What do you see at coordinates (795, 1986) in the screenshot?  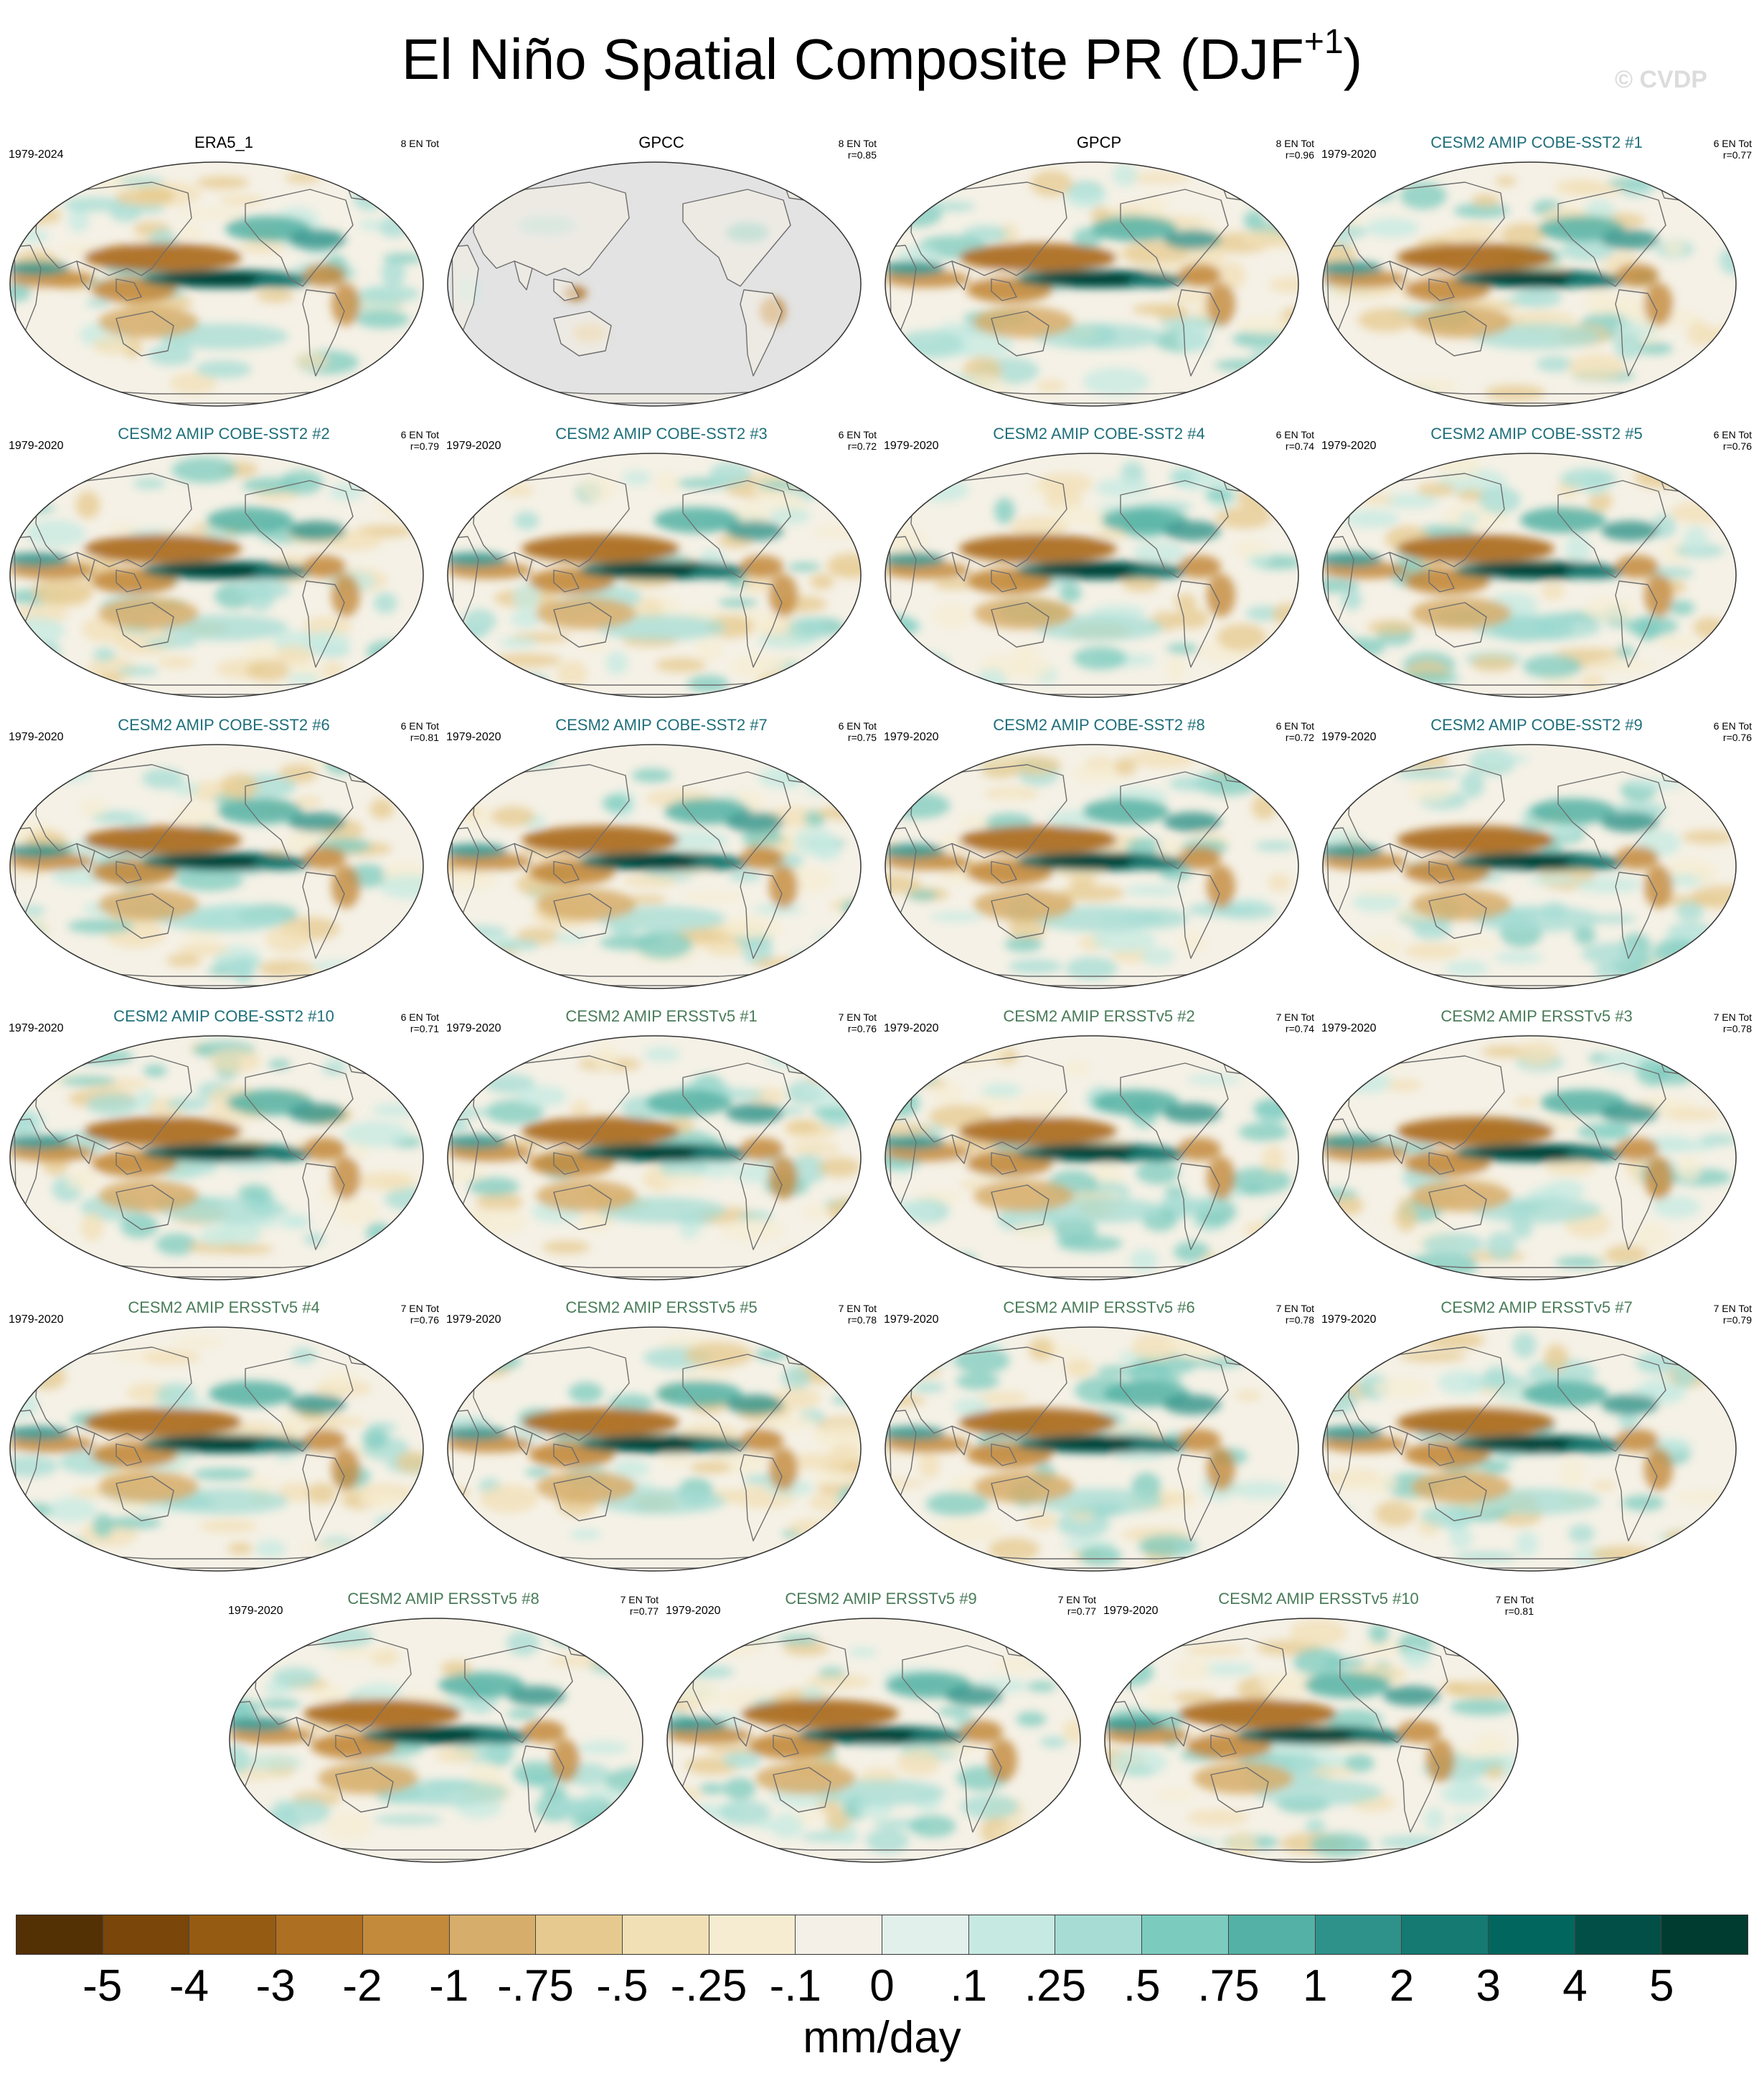 I see `colorbar-tick-label: -.1` at bounding box center [795, 1986].